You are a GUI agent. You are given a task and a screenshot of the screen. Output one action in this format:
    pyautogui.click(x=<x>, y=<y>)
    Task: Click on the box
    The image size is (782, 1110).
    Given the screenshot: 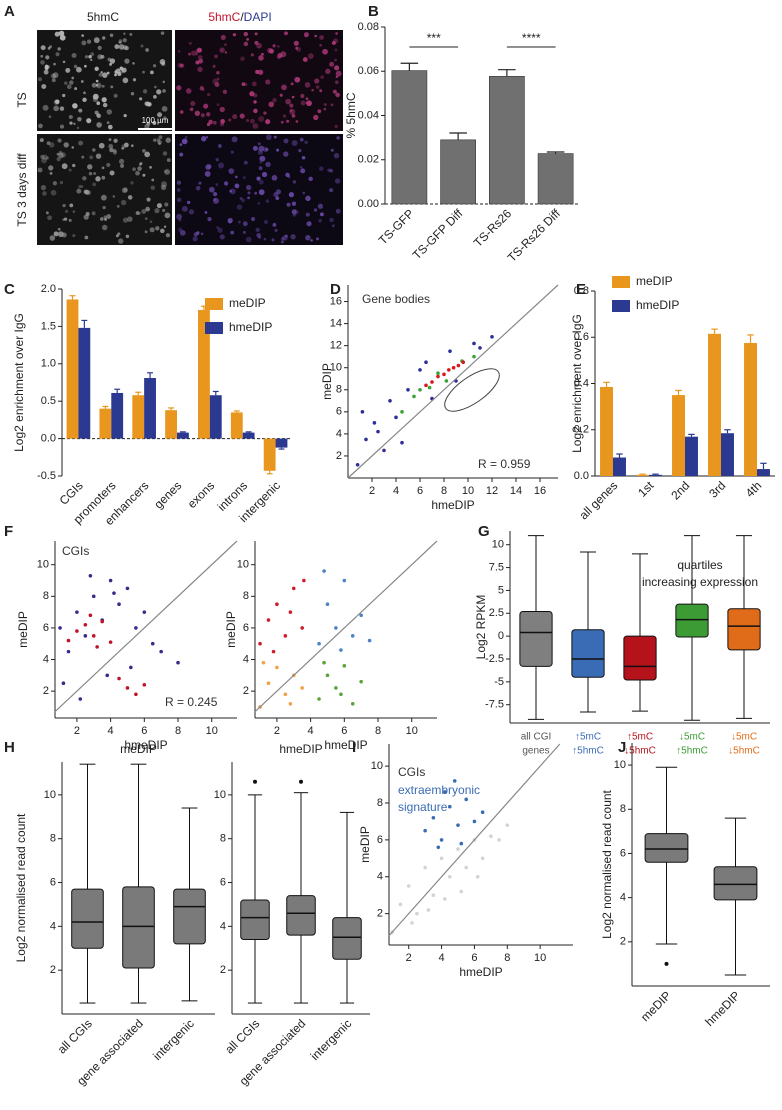 What is the action you would take?
    pyautogui.click(x=692, y=620)
    